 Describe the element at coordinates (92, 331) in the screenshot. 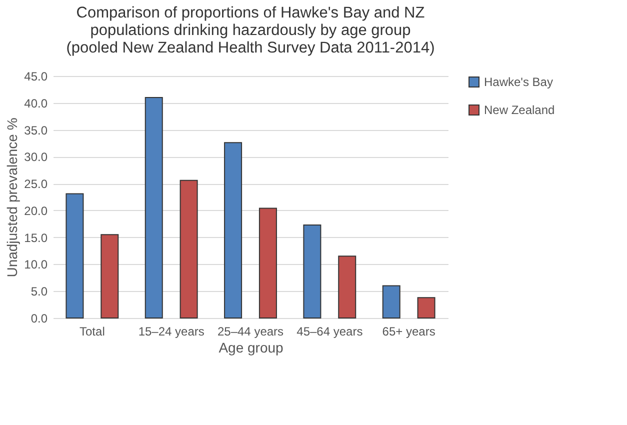

I see `x-tick-label: Total` at that location.